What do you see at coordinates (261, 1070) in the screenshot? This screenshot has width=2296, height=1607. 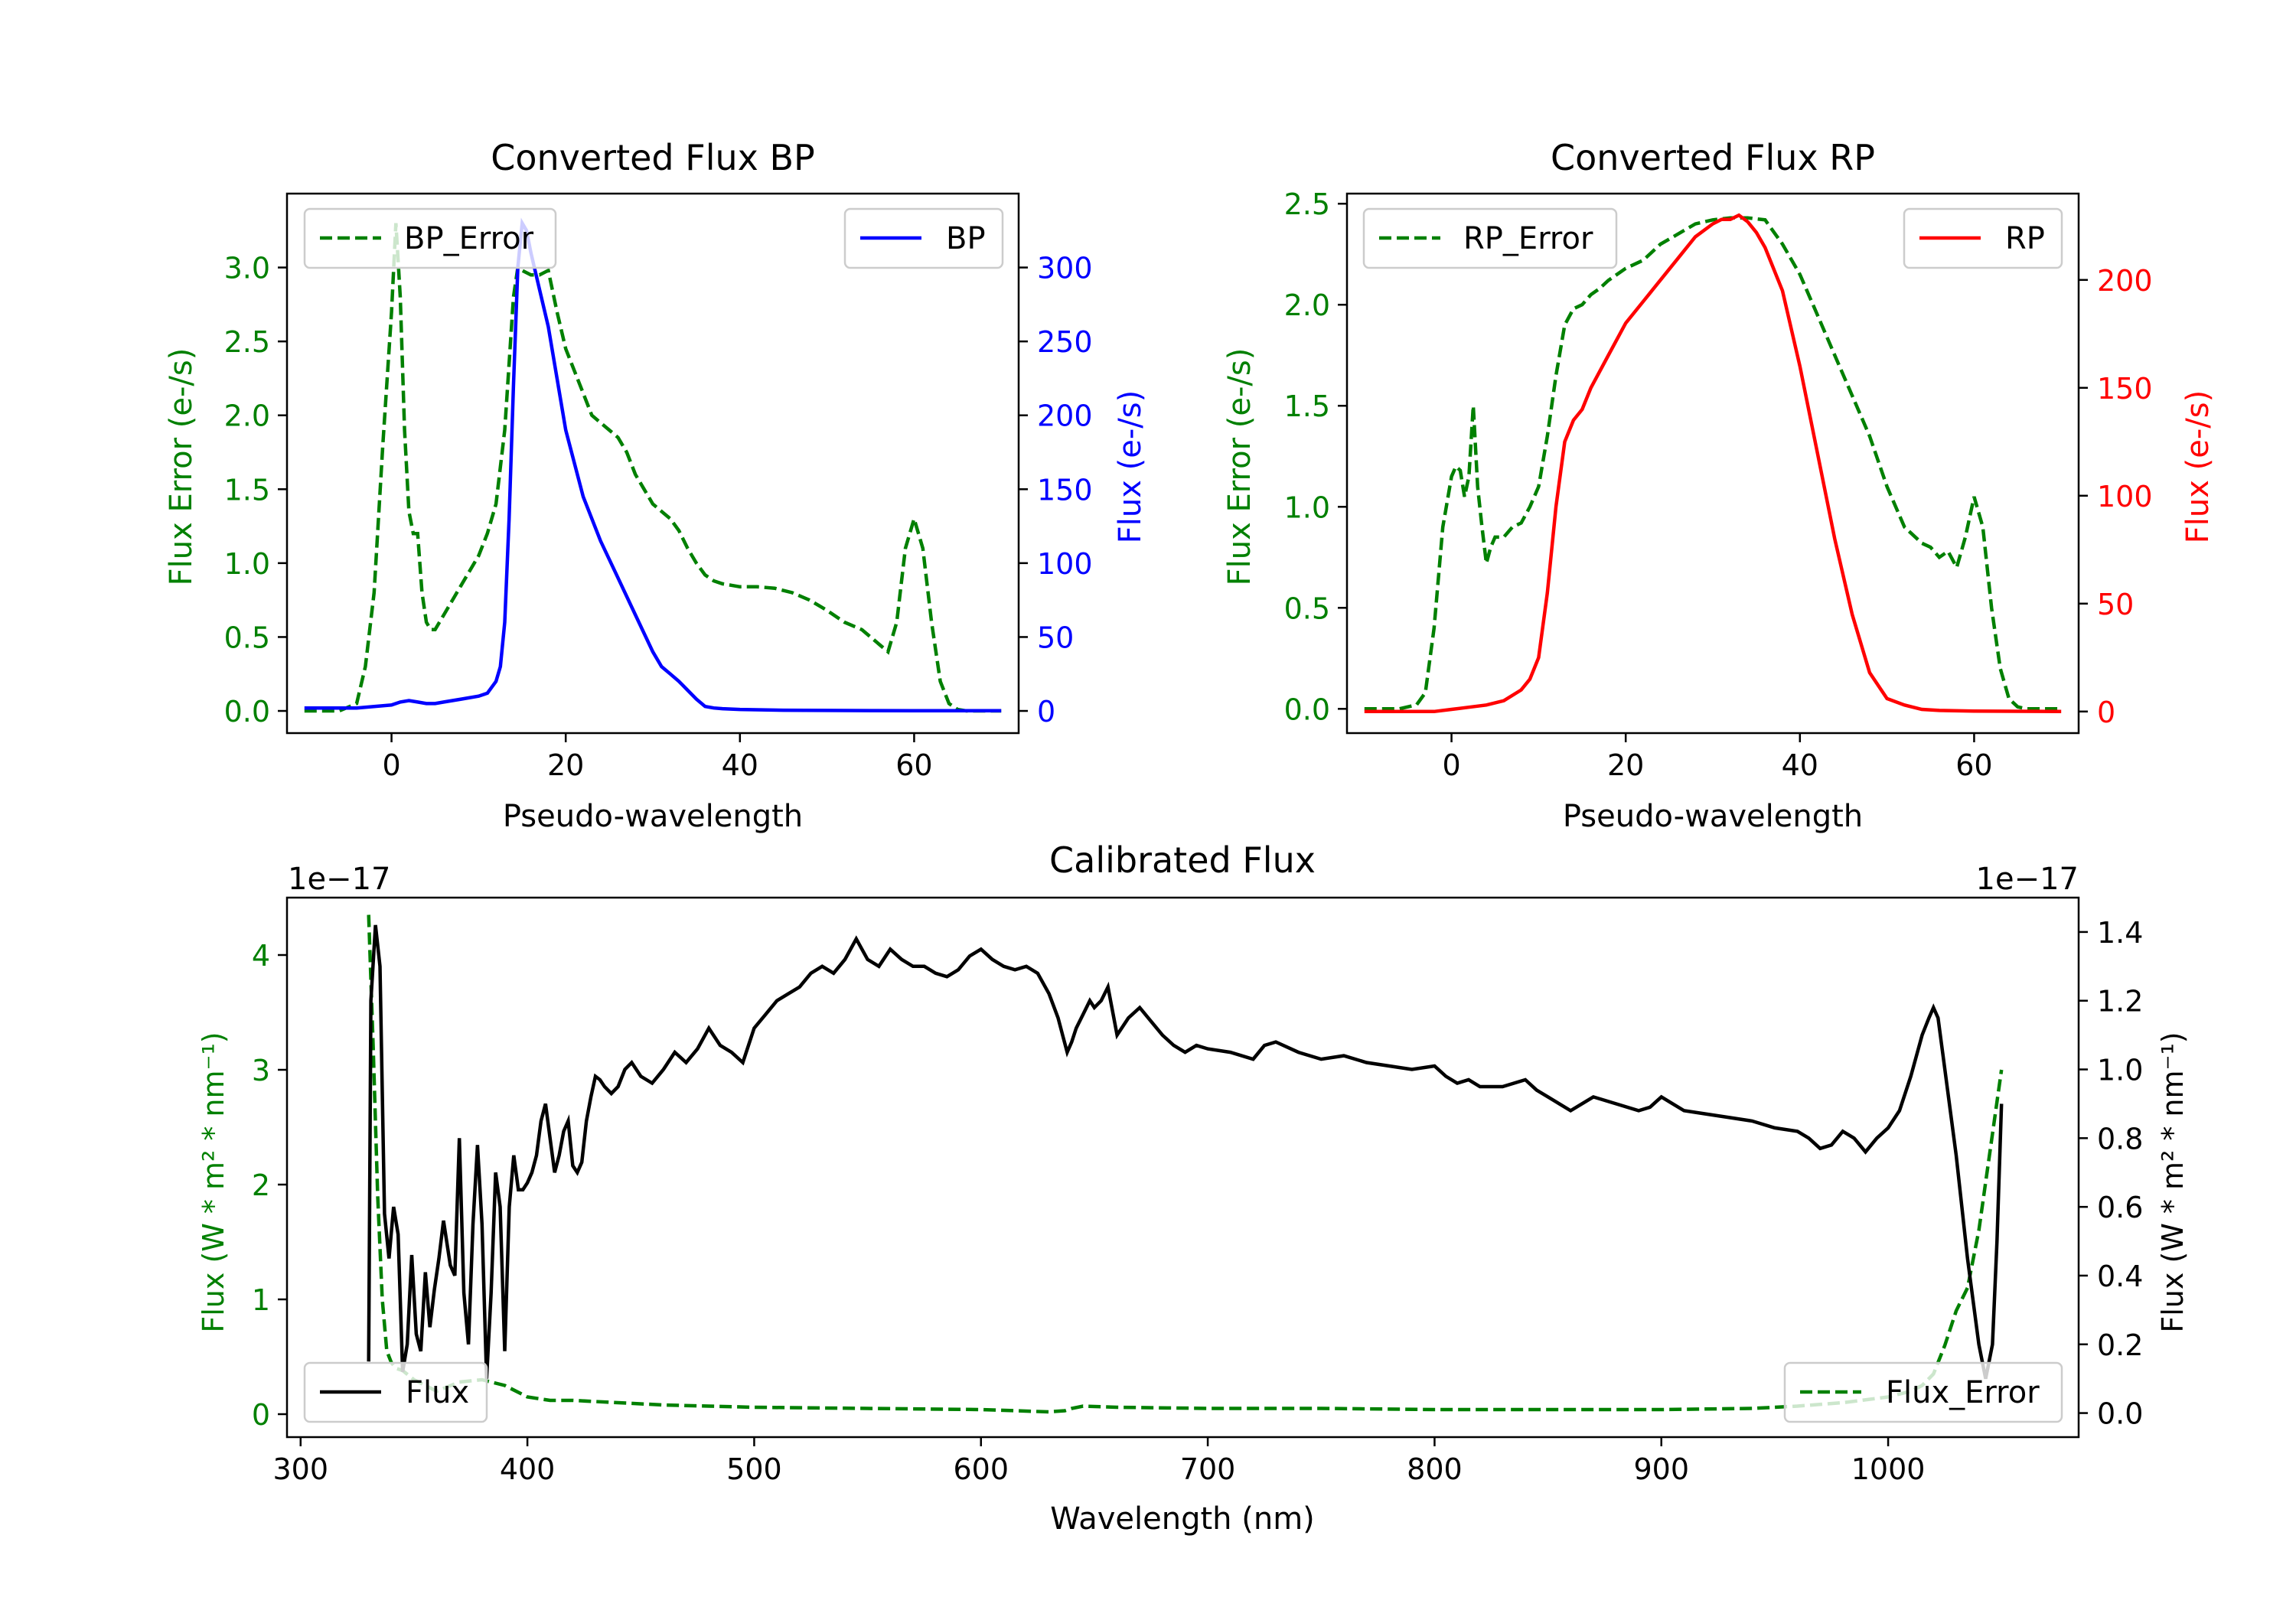 I see `calibrated-left-y-tick-label: 3` at bounding box center [261, 1070].